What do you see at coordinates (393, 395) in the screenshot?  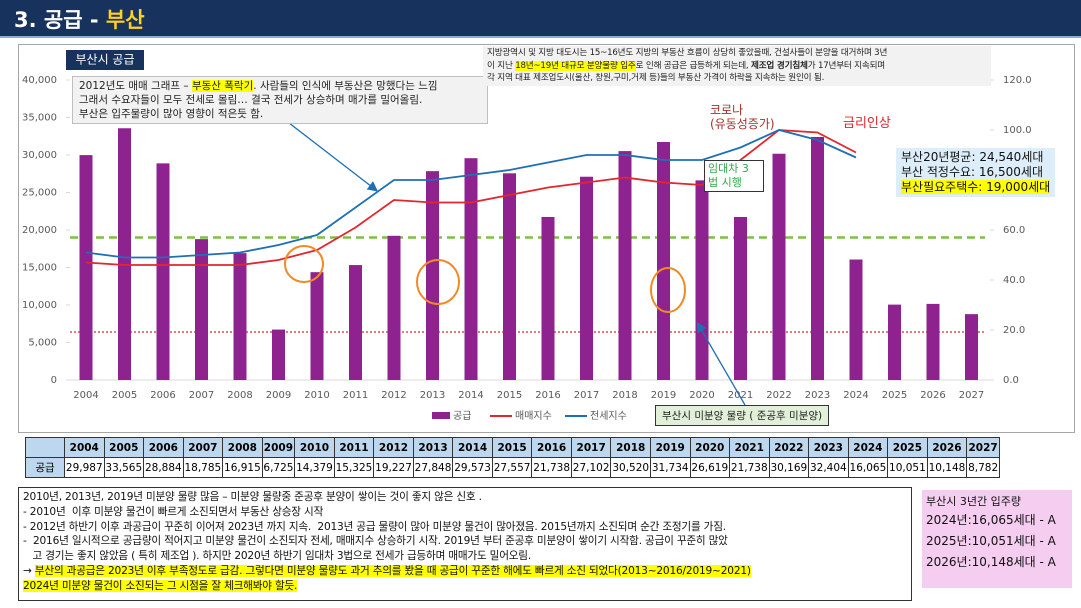 I see `x-tick-label: 2012` at bounding box center [393, 395].